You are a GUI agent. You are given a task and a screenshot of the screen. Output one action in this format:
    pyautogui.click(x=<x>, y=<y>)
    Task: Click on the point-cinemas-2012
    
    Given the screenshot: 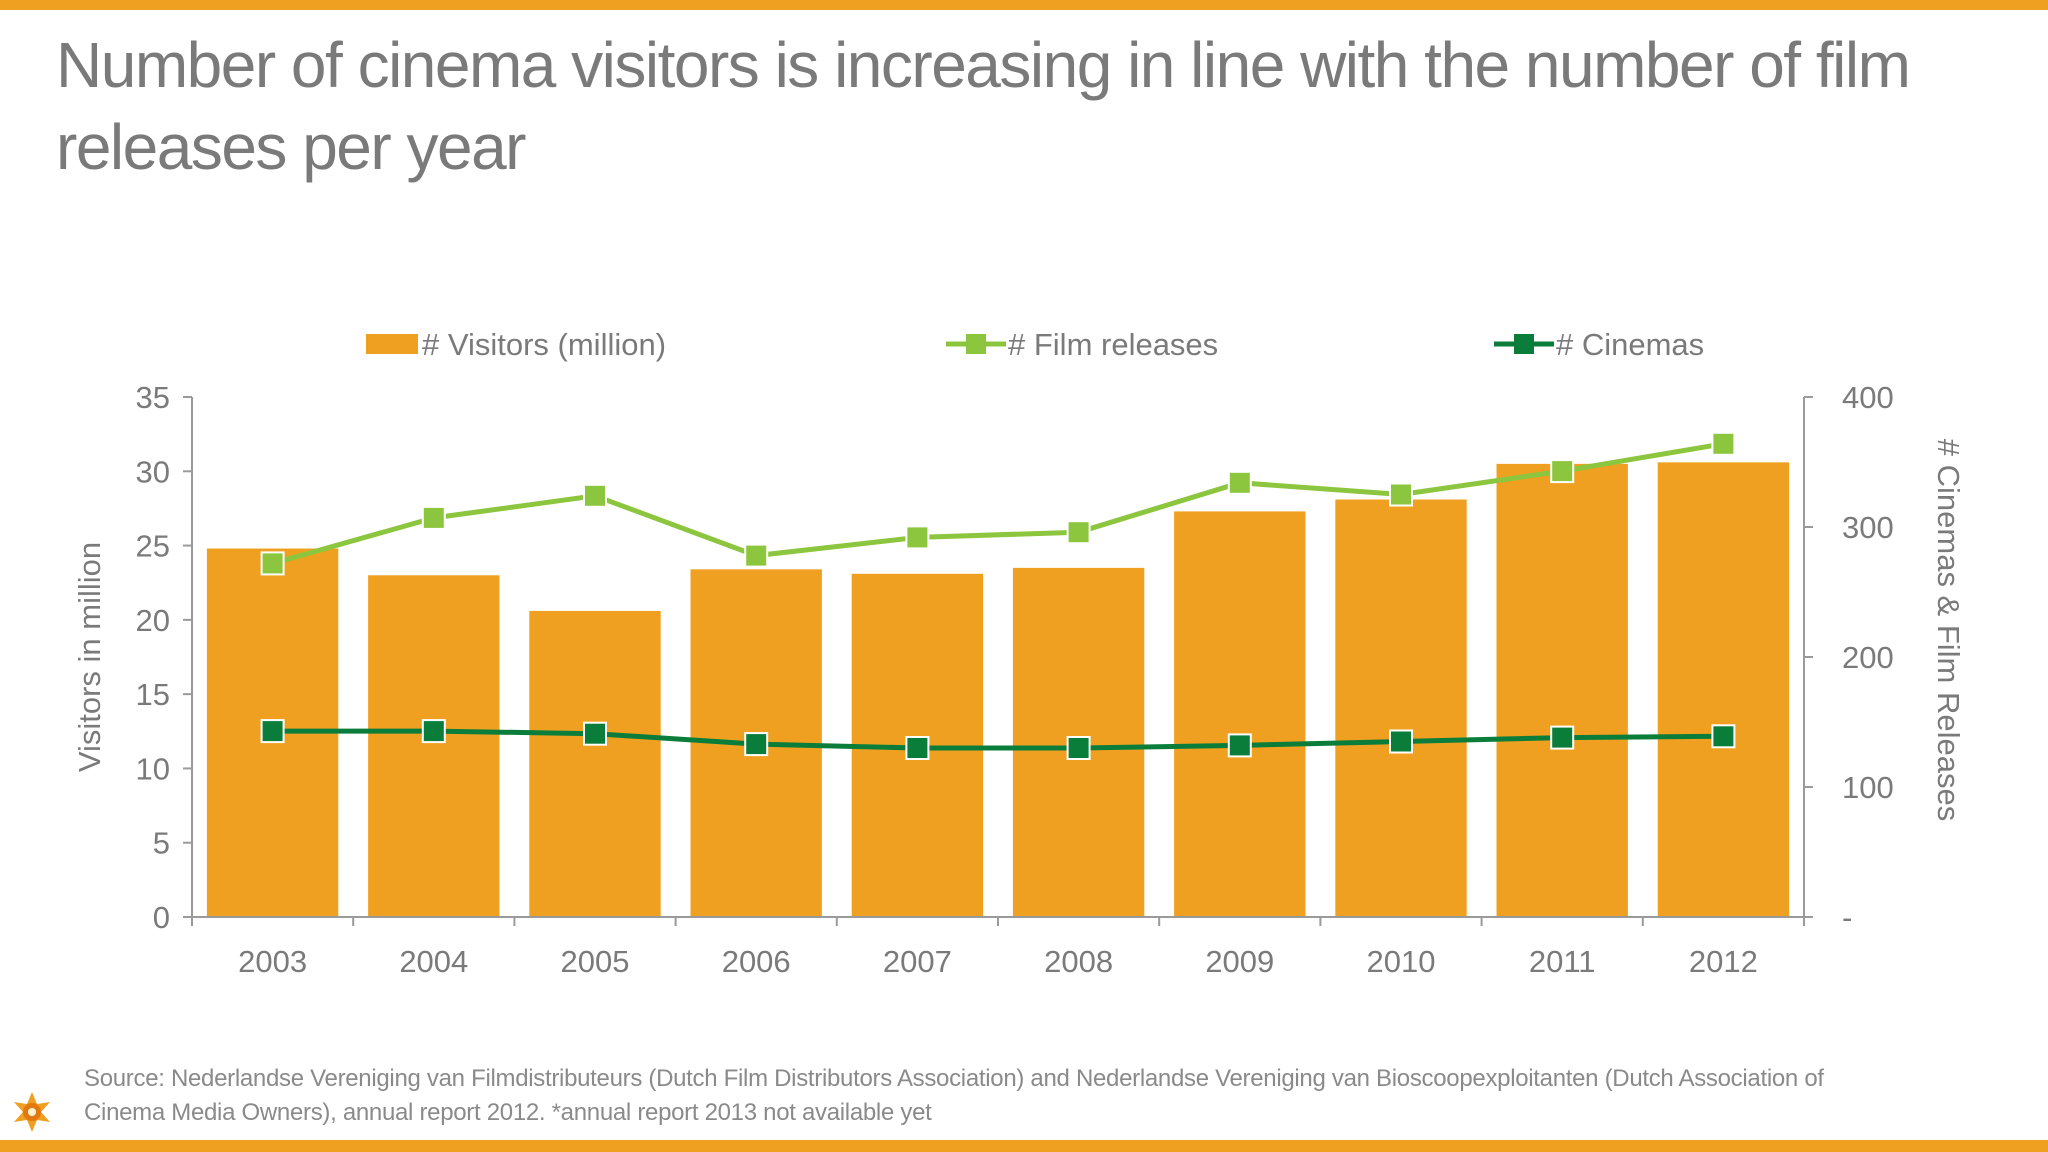 What is the action you would take?
    pyautogui.click(x=1723, y=736)
    